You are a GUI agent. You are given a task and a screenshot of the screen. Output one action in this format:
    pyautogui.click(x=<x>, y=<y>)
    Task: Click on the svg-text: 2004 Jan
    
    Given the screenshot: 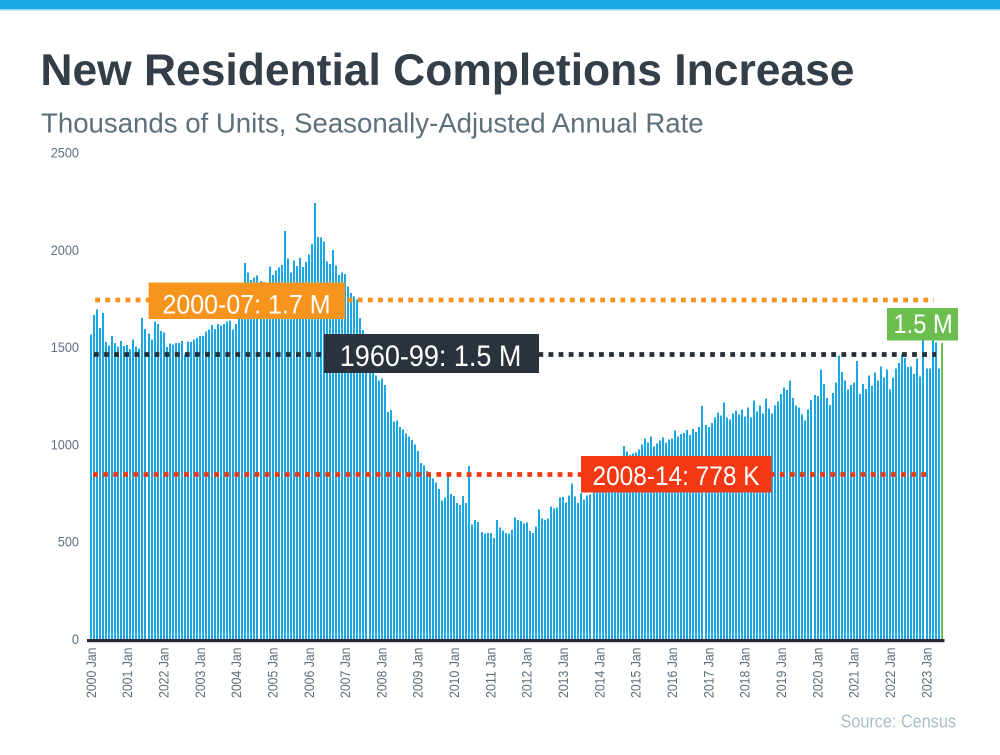 What is the action you would take?
    pyautogui.click(x=236, y=673)
    